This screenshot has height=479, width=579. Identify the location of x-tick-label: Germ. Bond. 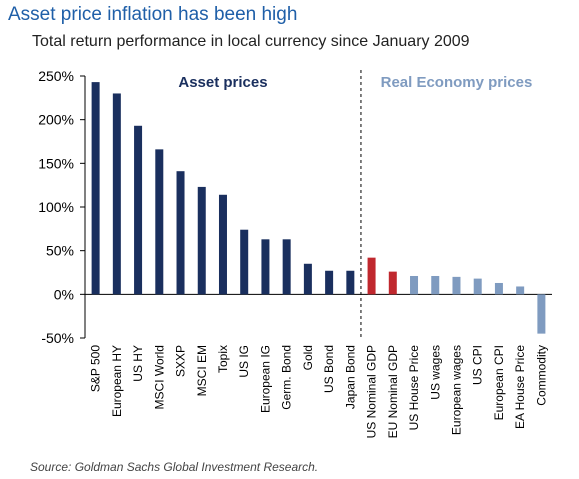
(287, 377).